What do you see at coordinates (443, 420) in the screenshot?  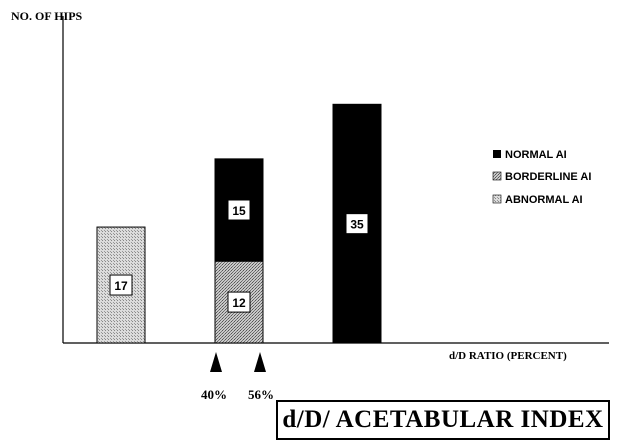 I see `chart-title: d/D/ ACETABULAR INDEX` at bounding box center [443, 420].